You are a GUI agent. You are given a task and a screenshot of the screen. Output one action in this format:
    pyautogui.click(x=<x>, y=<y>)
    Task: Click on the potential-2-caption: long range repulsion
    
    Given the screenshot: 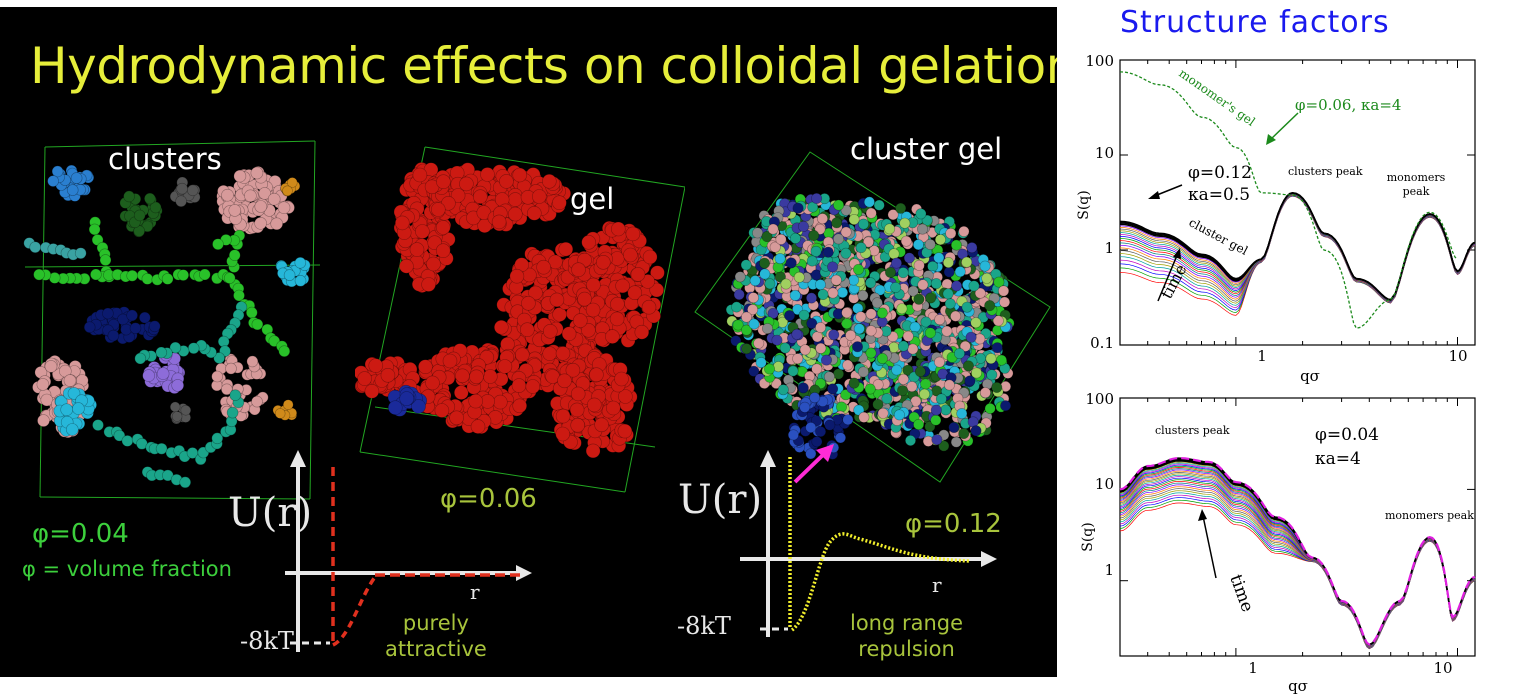 What is the action you would take?
    pyautogui.click(x=906, y=636)
    